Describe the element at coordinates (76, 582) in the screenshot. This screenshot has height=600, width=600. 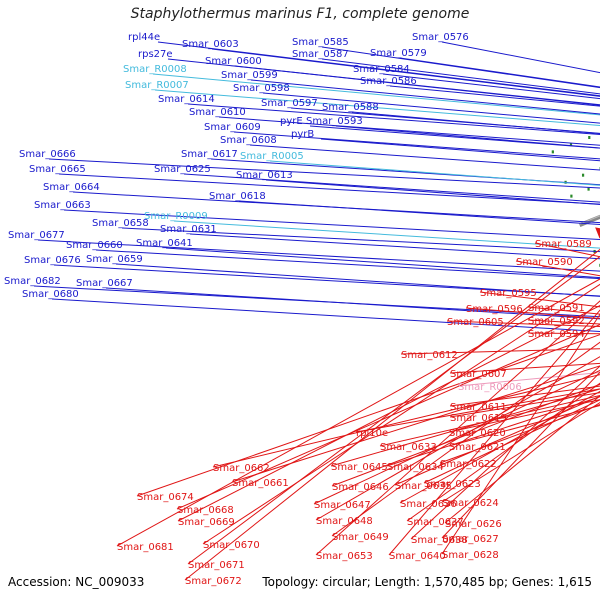
I see `accession-text: Accession: NC_009033` at that location.